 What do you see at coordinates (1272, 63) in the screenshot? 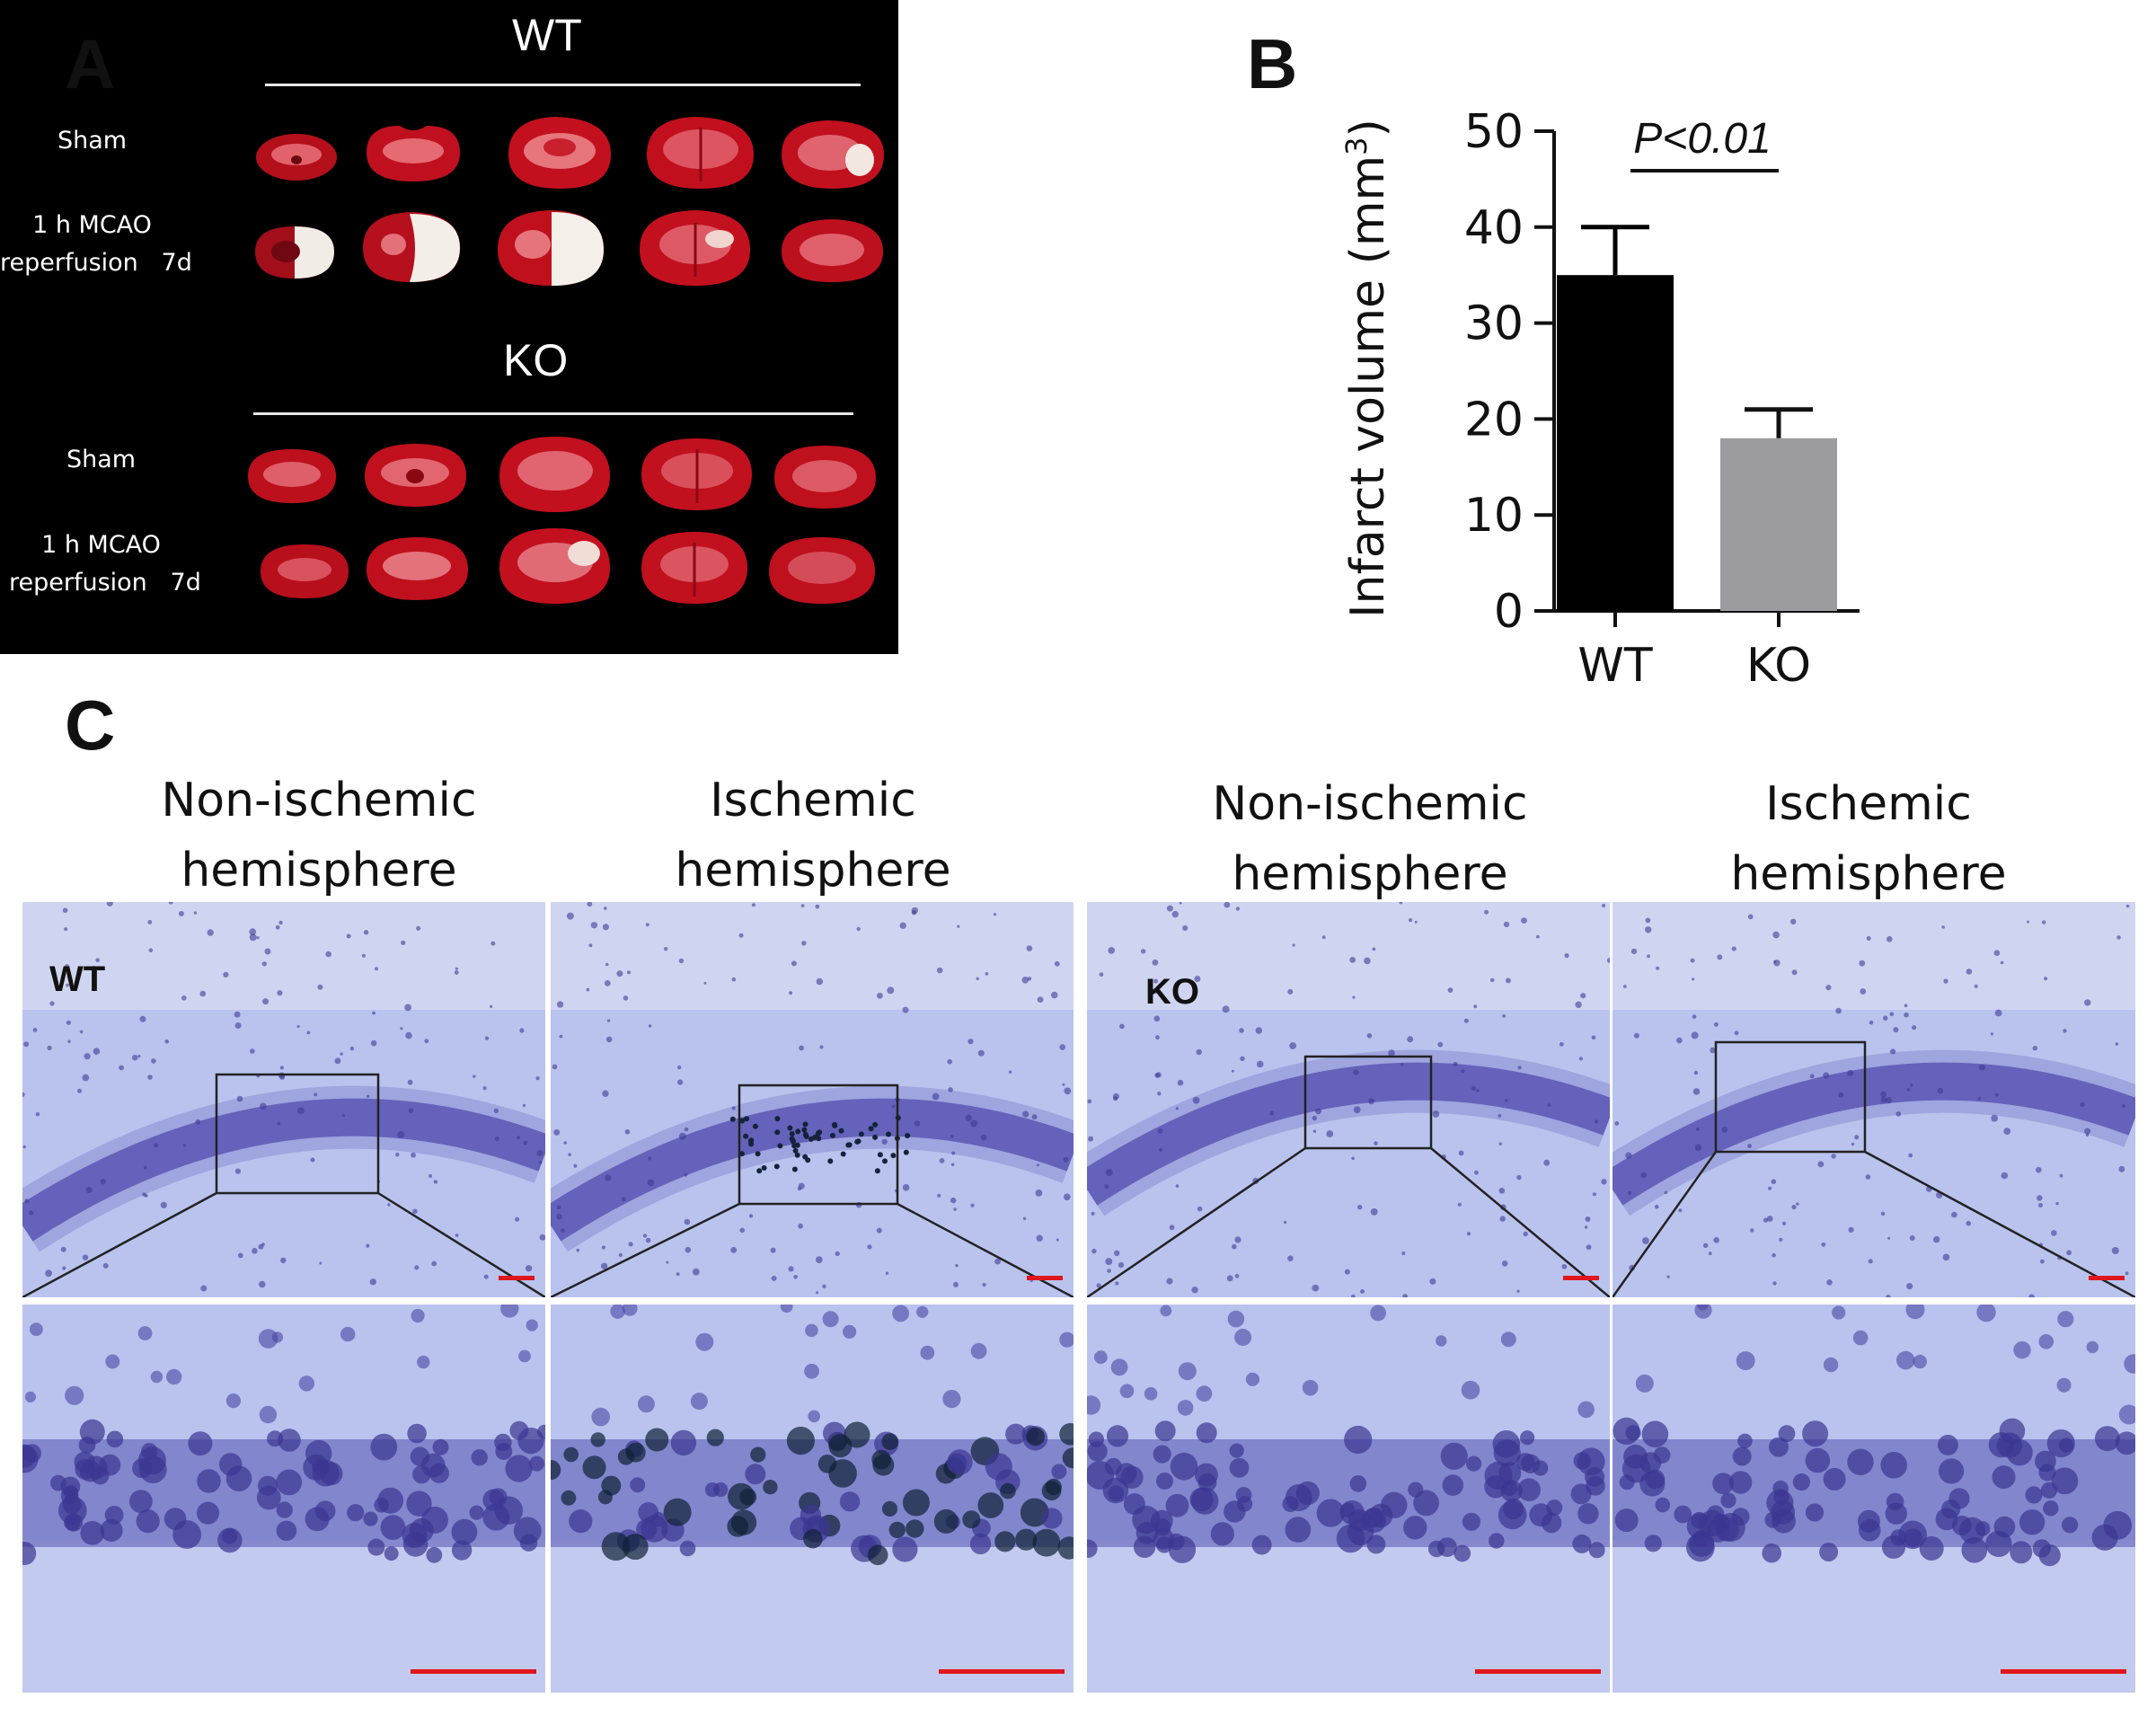
I see `panel-b-label: B` at bounding box center [1272, 63].